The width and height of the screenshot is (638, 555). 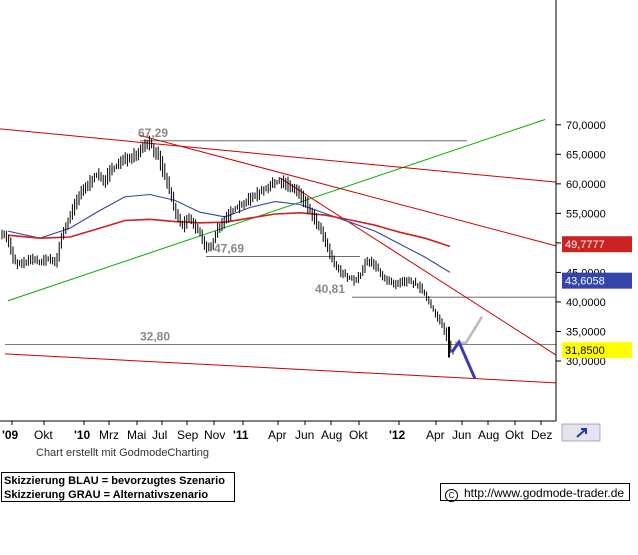 What do you see at coordinates (330, 289) in the screenshot?
I see `level-label-2: 40,81` at bounding box center [330, 289].